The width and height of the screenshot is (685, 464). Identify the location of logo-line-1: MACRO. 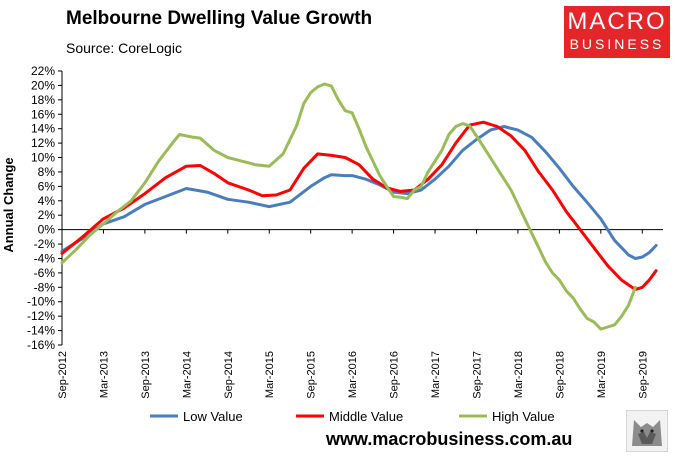
(617, 21).